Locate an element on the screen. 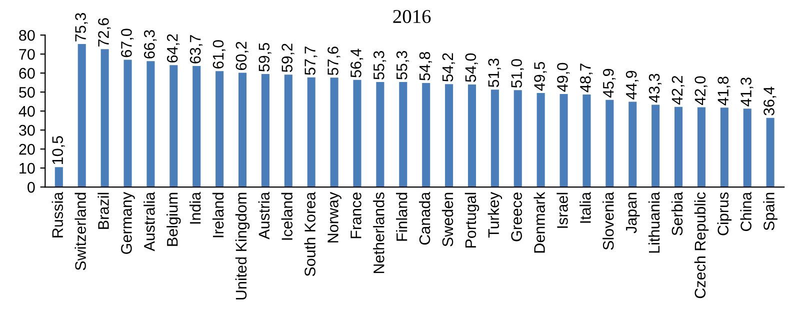 This screenshot has height=331, width=792. data-label: 54,8 is located at coordinates (425, 66).